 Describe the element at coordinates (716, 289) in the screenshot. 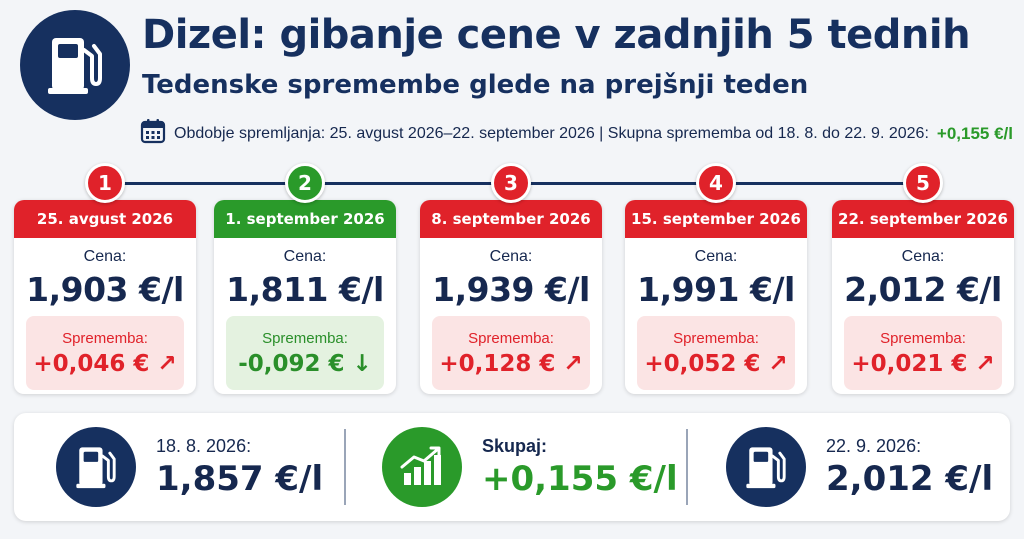

I see `price-value: 1,991 €/l` at that location.